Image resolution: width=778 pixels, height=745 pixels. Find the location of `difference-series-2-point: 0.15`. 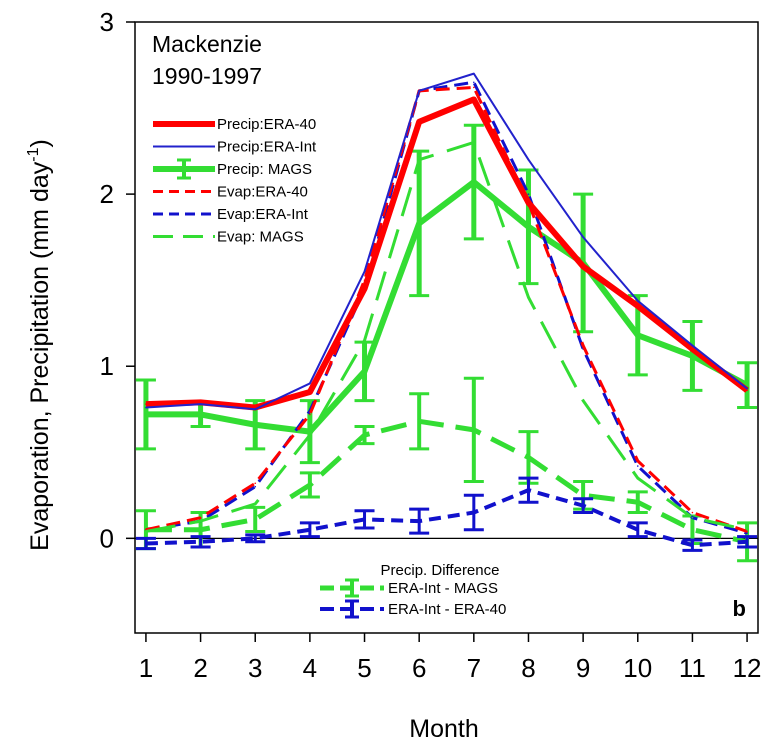

difference-series-2-point: 0.15 is located at coordinates (474, 512).